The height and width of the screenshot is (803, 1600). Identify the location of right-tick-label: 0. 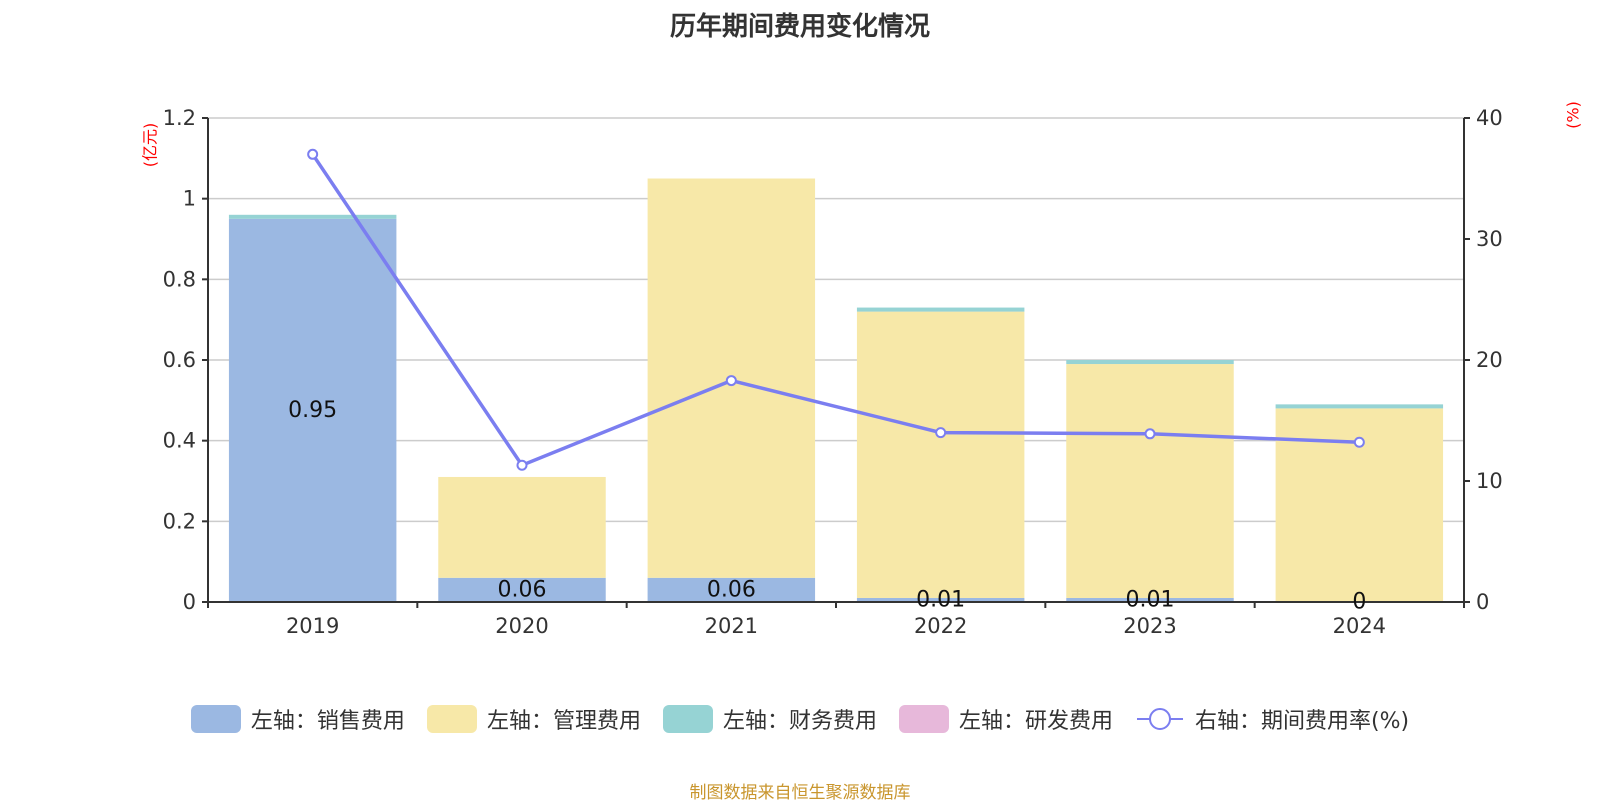
(1482, 602).